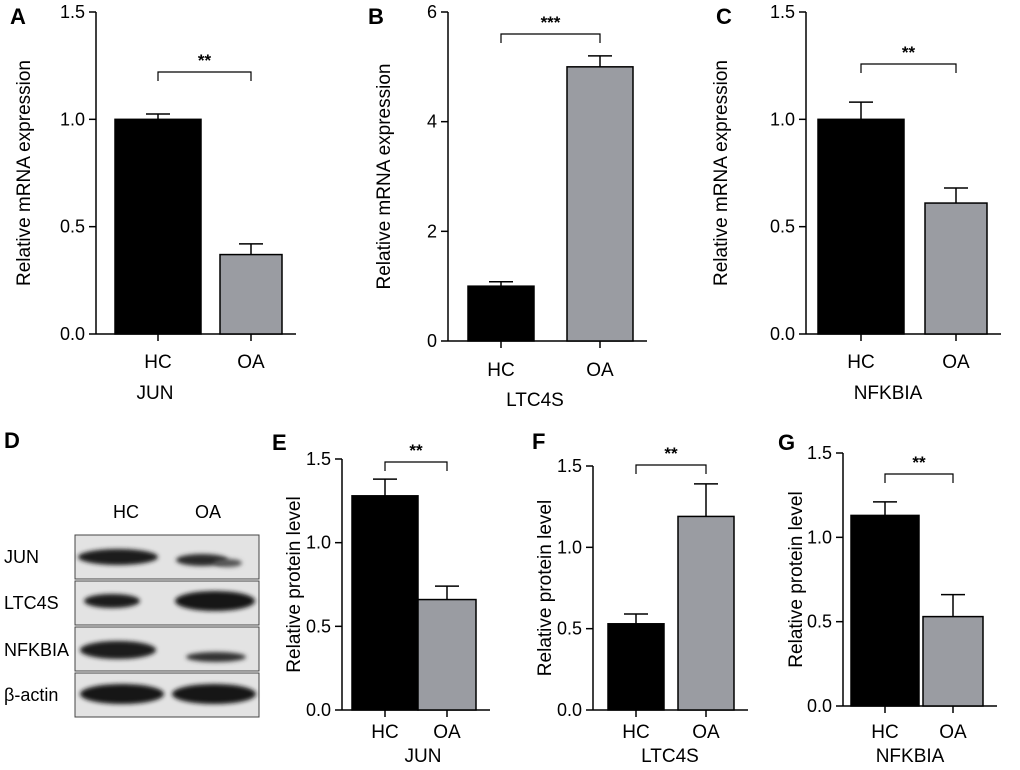  I want to click on blot-row-label-ltc4s: LTC4S, so click(31, 603).